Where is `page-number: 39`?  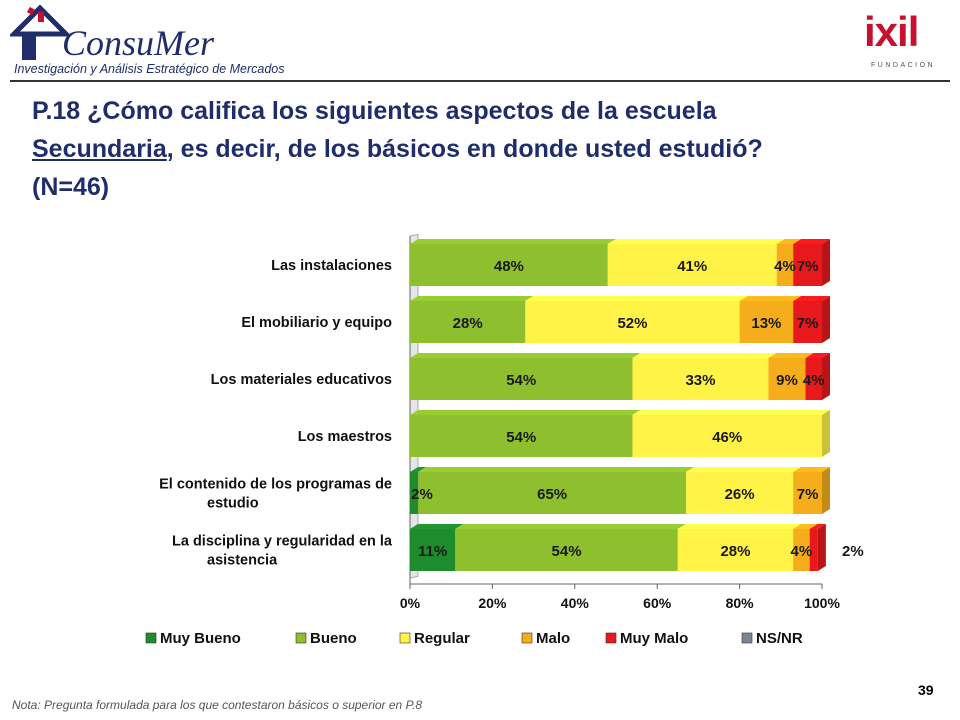 page-number: 39 is located at coordinates (926, 690).